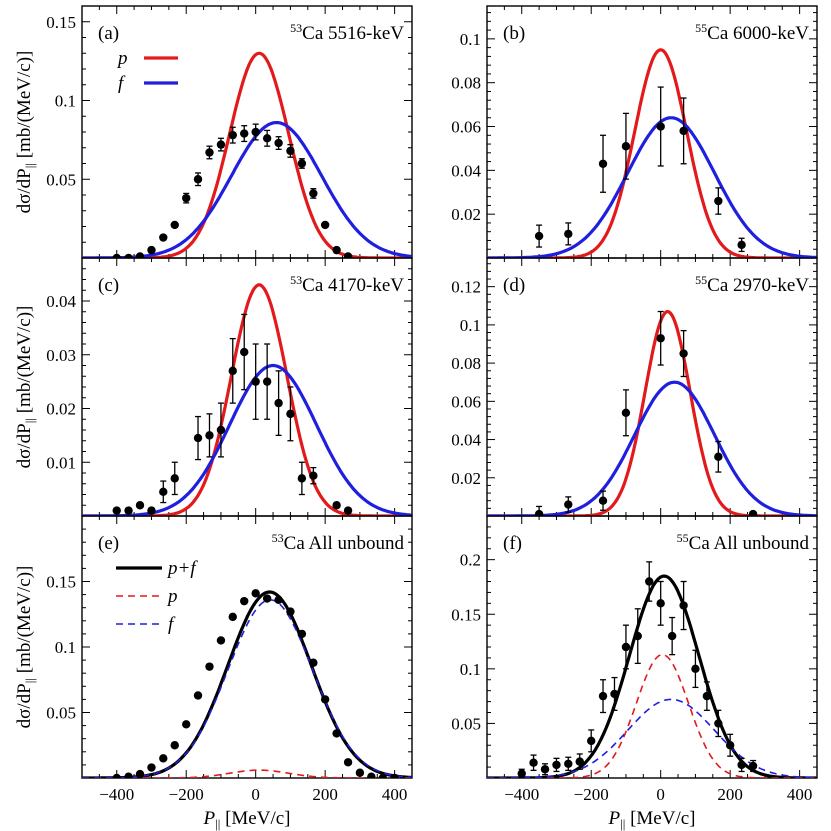 This screenshot has height=831, width=831. Describe the element at coordinates (24, 705) in the screenshot. I see `y-axis-label-main: dσ/dP` at that location.